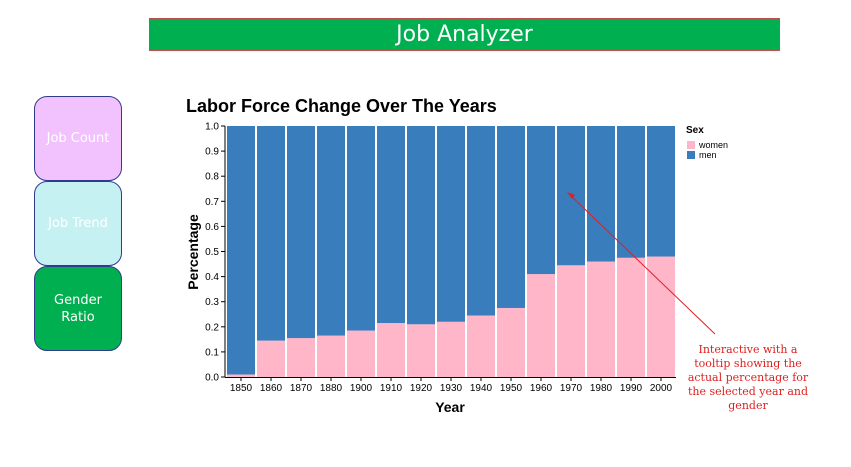 This screenshot has width=851, height=467. What do you see at coordinates (450, 407) in the screenshot?
I see `x-axis-title: Year` at bounding box center [450, 407].